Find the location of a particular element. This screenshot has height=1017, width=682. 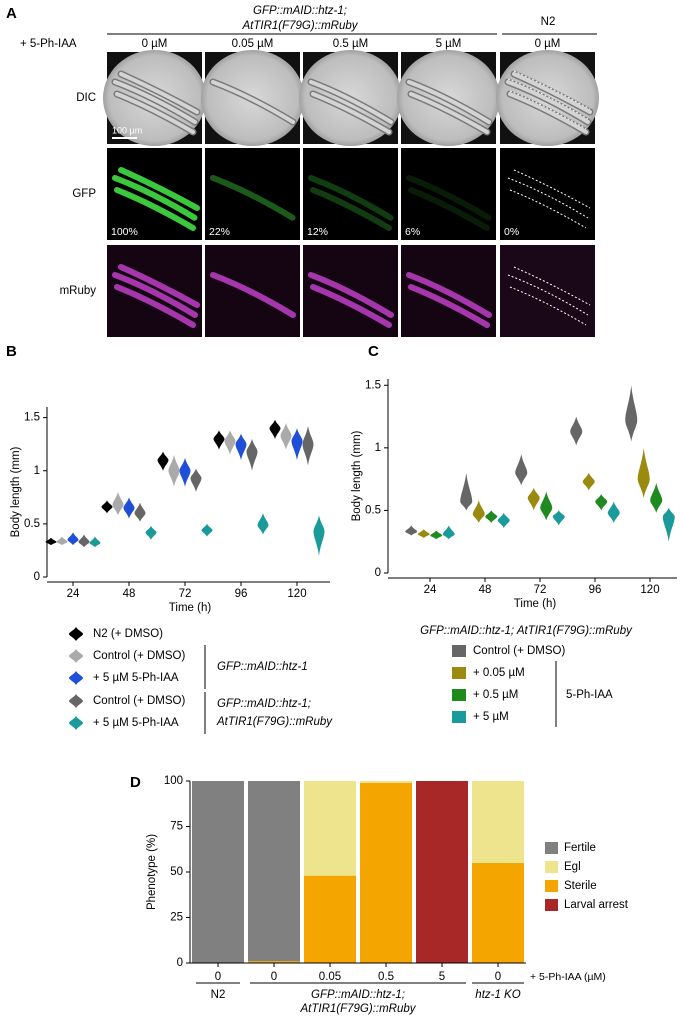

group-label: AtTIR1(F79G)::mRuby is located at coordinates (357, 1009).